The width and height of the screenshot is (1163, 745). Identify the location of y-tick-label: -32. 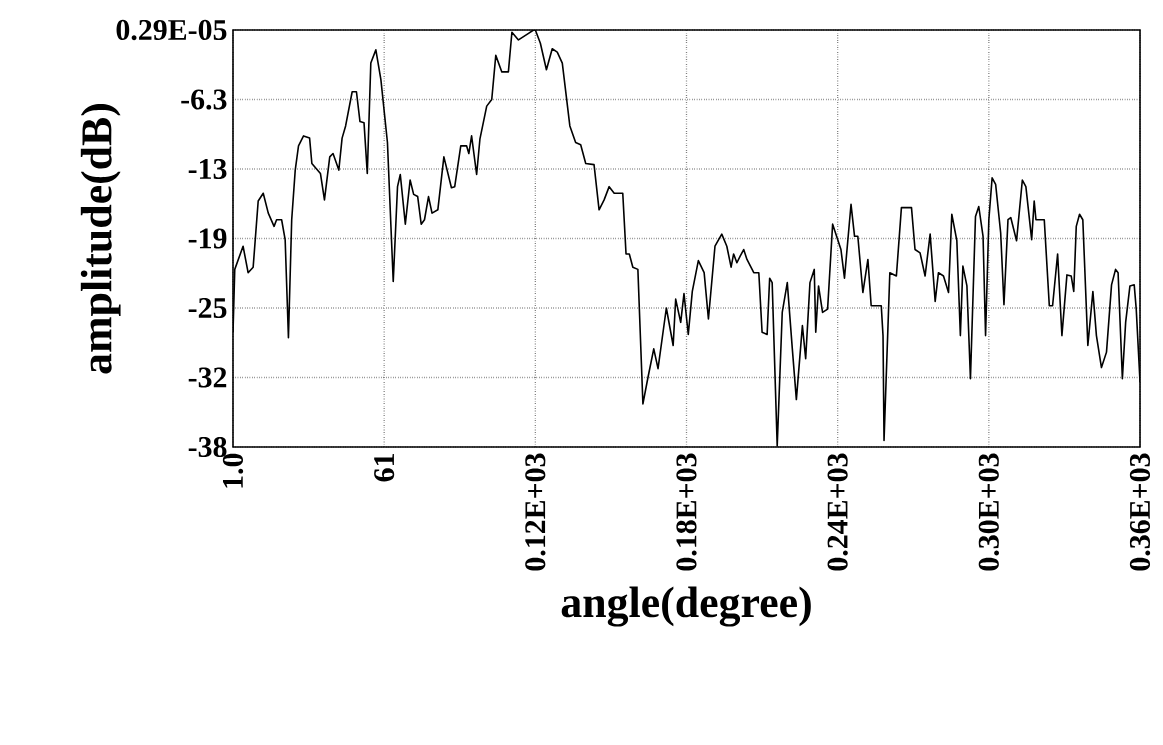
(207, 377).